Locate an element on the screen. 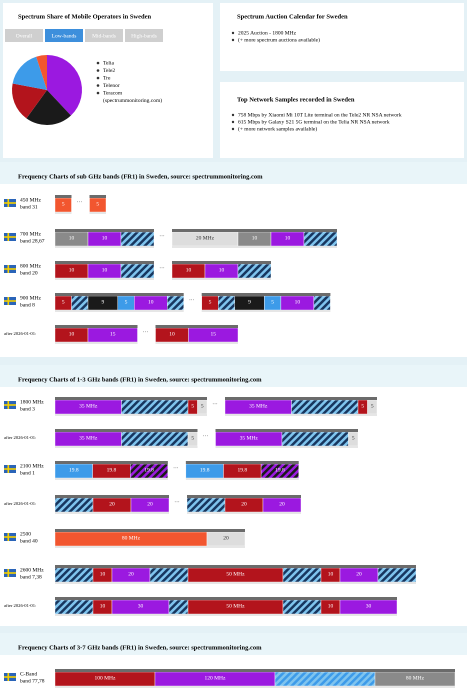 This screenshot has width=467, height=700. block-label: 15 is located at coordinates (214, 334).